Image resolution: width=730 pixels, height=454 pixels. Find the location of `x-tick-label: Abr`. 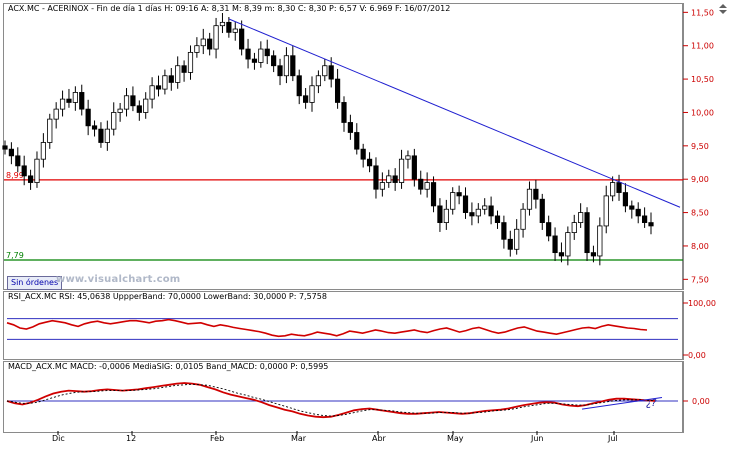

x-tick-label: Abr is located at coordinates (379, 438).